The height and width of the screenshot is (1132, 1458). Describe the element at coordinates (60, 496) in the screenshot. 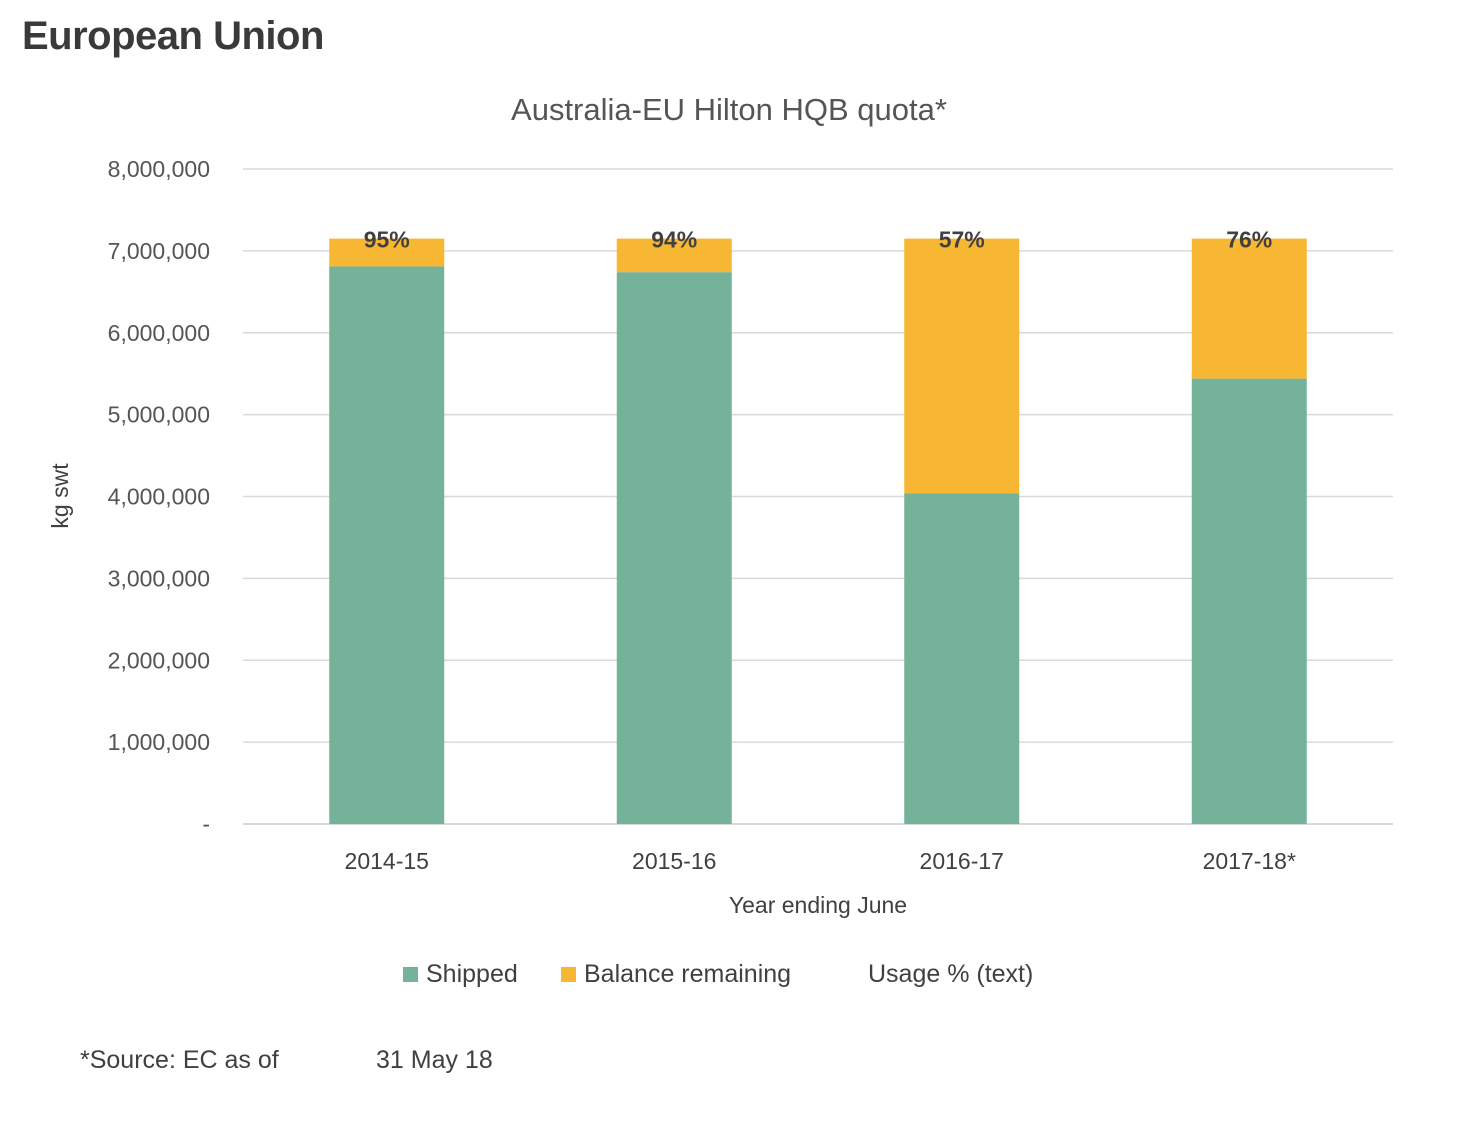

I see `y-axis-title: kg swt` at that location.